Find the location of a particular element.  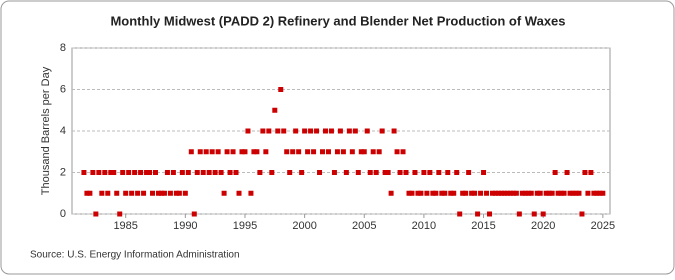

y-axis-label: Thousand Barrels per Day is located at coordinates (46, 130).